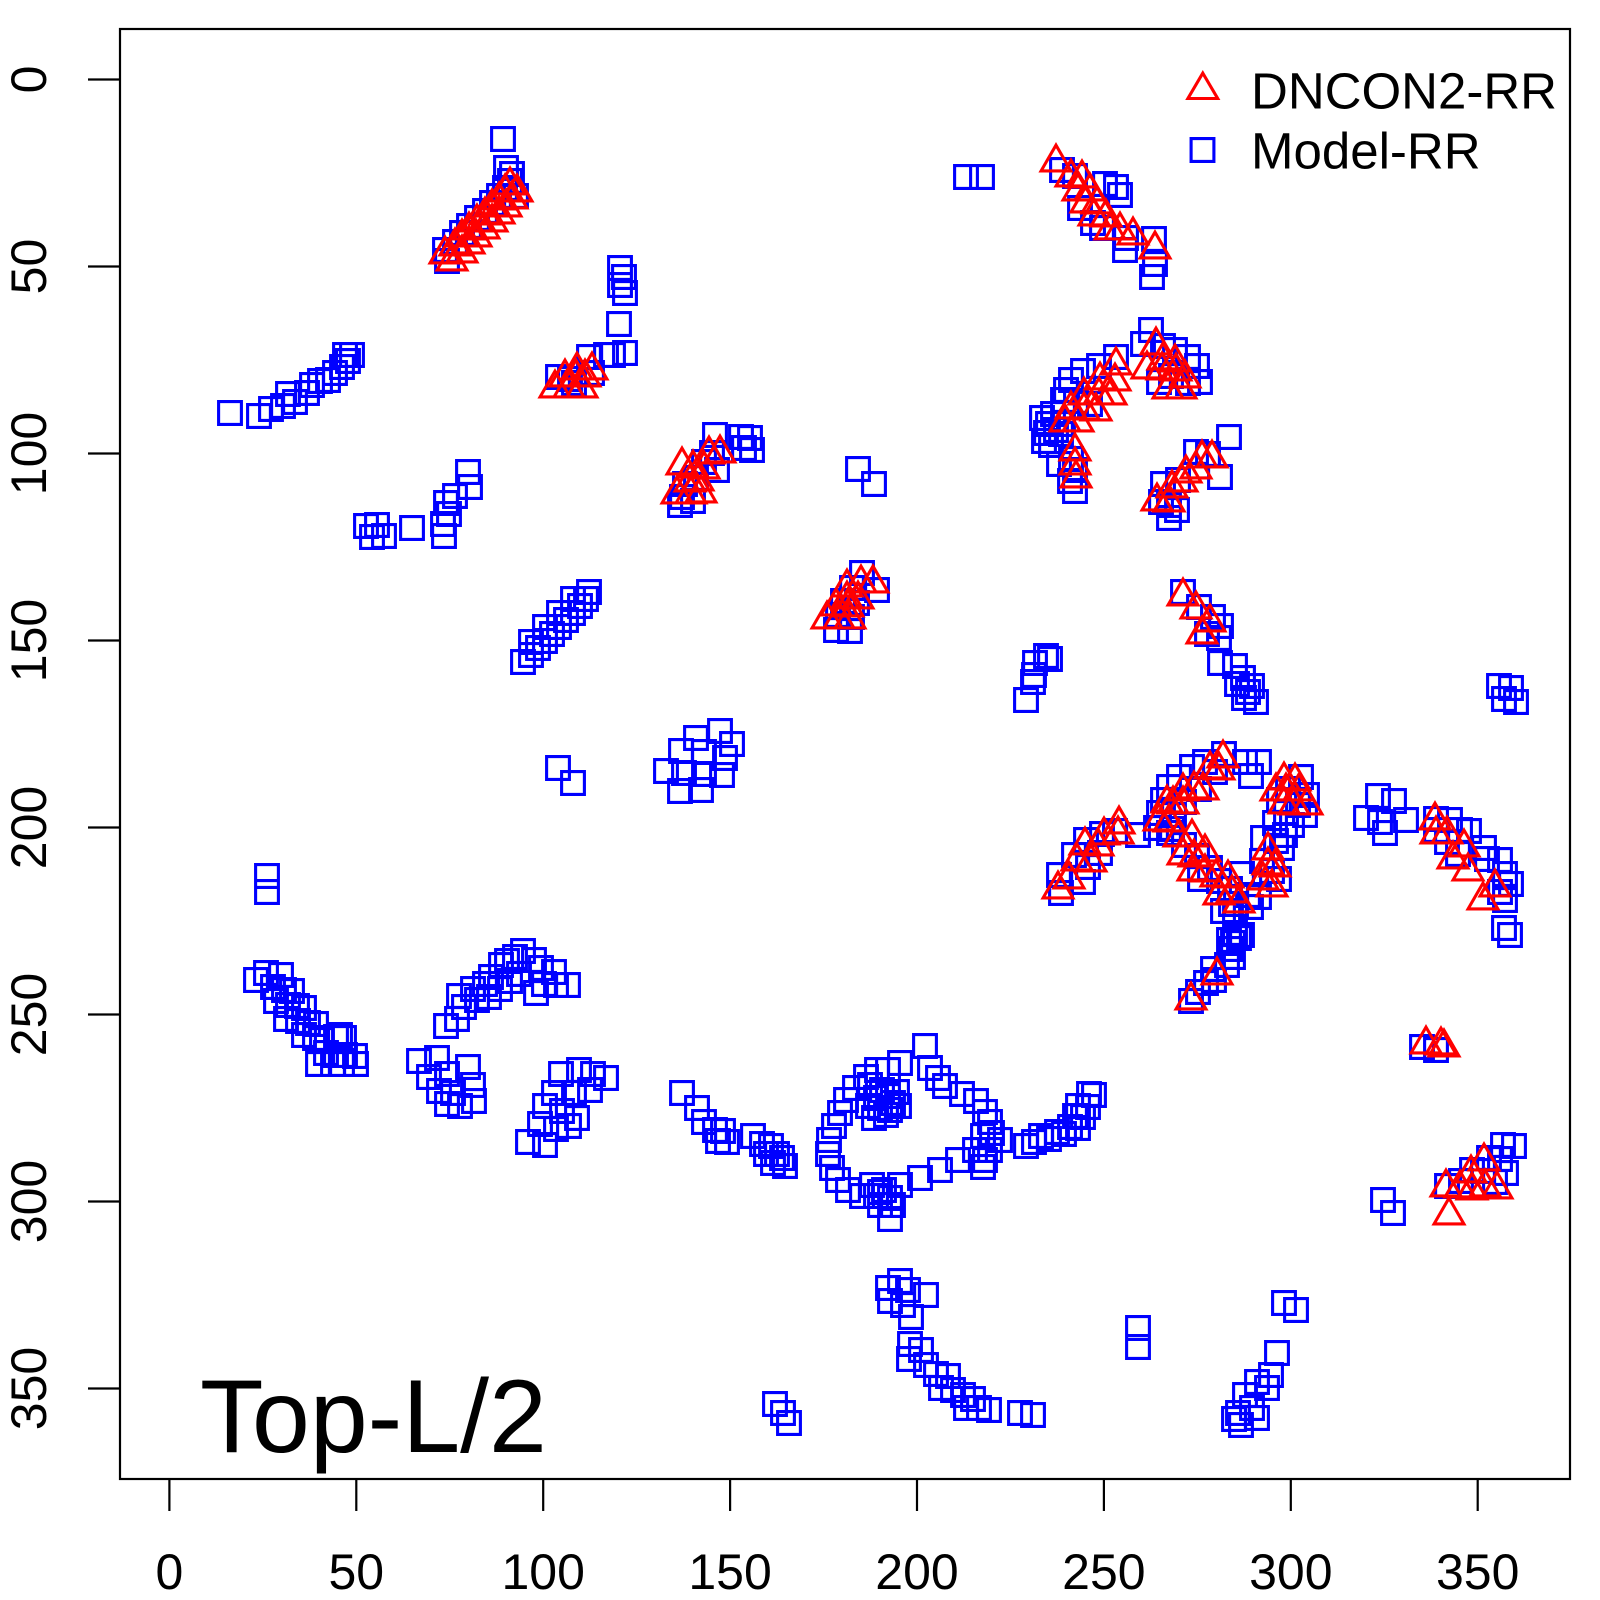  What do you see at coordinates (1404, 91) in the screenshot?
I see `svg-text: DNCON2-RR` at bounding box center [1404, 91].